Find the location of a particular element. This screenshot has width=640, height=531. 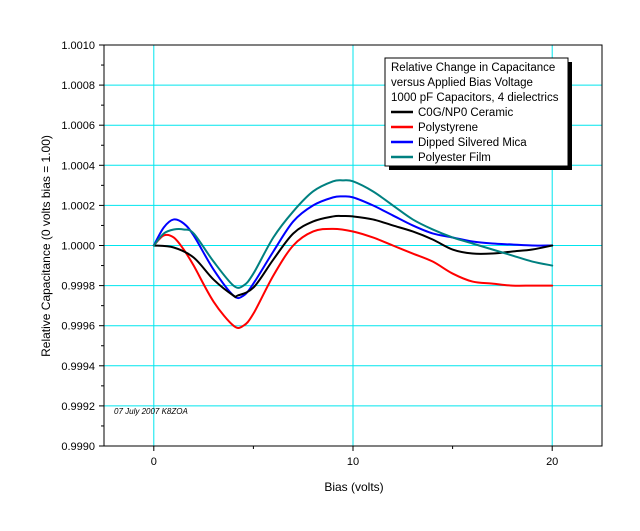

legend-entry-label: Polyester Film is located at coordinates (454, 158).